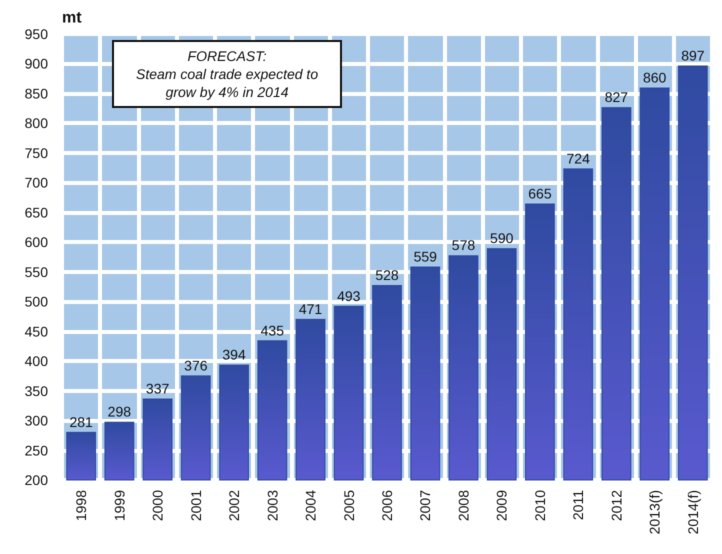 This screenshot has height=554, width=722. What do you see at coordinates (196, 506) in the screenshot?
I see `x-tick-label: 2001` at bounding box center [196, 506].